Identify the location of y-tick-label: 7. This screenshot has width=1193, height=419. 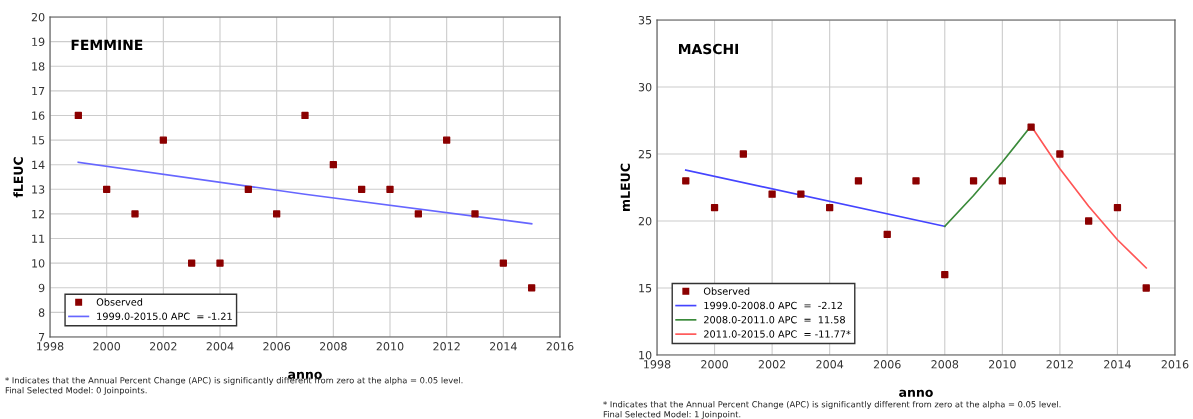
(41, 337).